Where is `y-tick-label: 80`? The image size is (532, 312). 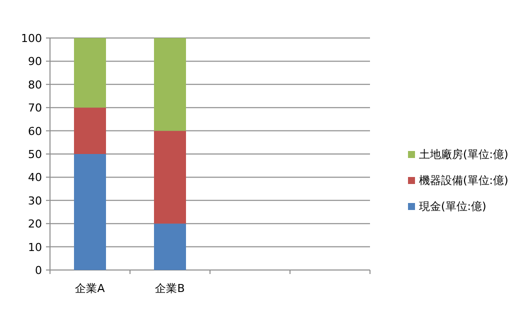
y-tick-label: 80 is located at coordinates (35, 85).